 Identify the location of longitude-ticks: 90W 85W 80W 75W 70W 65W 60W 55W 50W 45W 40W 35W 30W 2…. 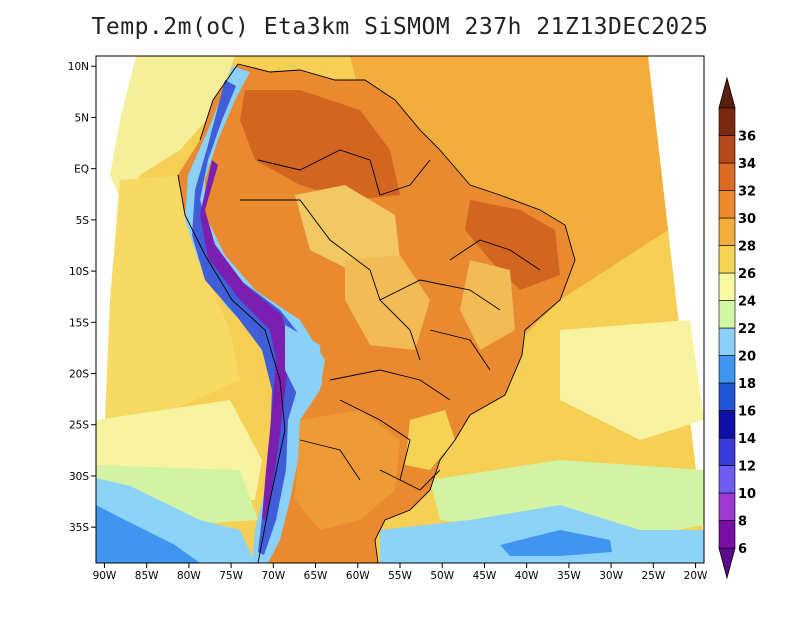
(400, 572).